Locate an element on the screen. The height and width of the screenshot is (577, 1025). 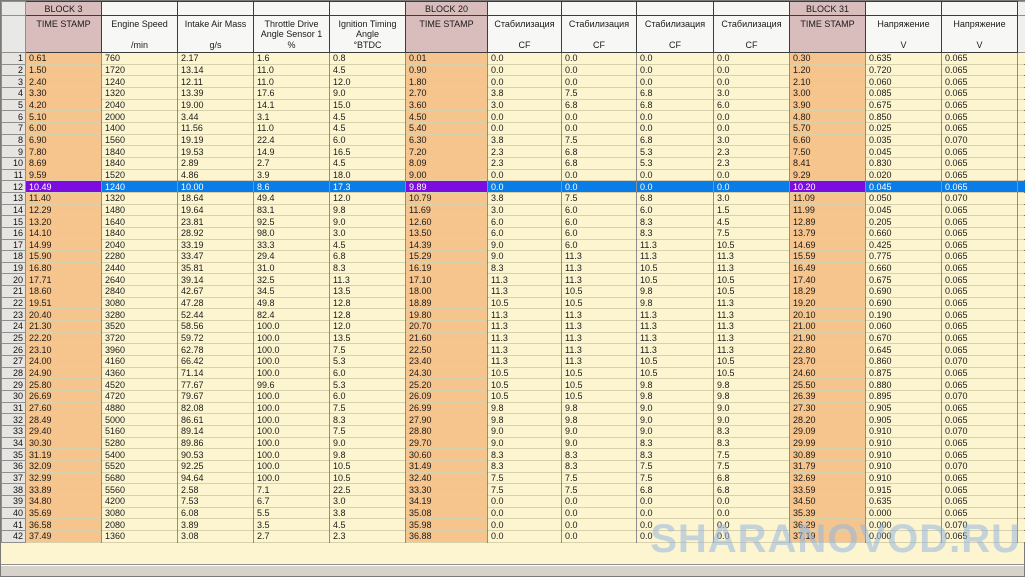
data-cell: 5680 is located at coordinates (139, 478).